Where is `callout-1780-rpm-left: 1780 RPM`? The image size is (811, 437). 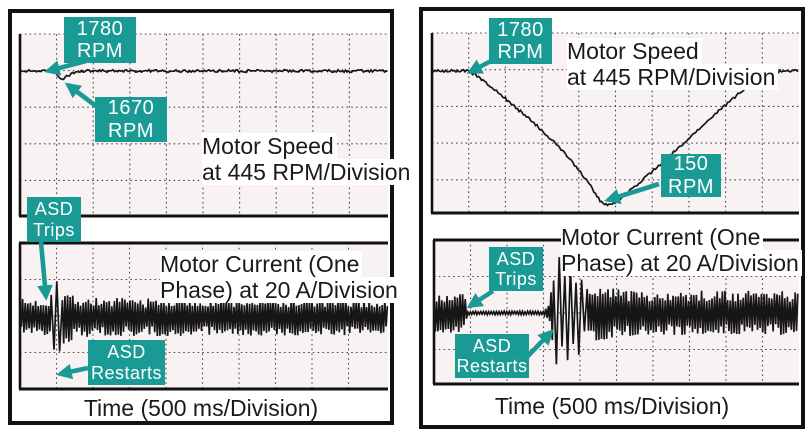 callout-1780-rpm-left: 1780 RPM is located at coordinates (100, 40).